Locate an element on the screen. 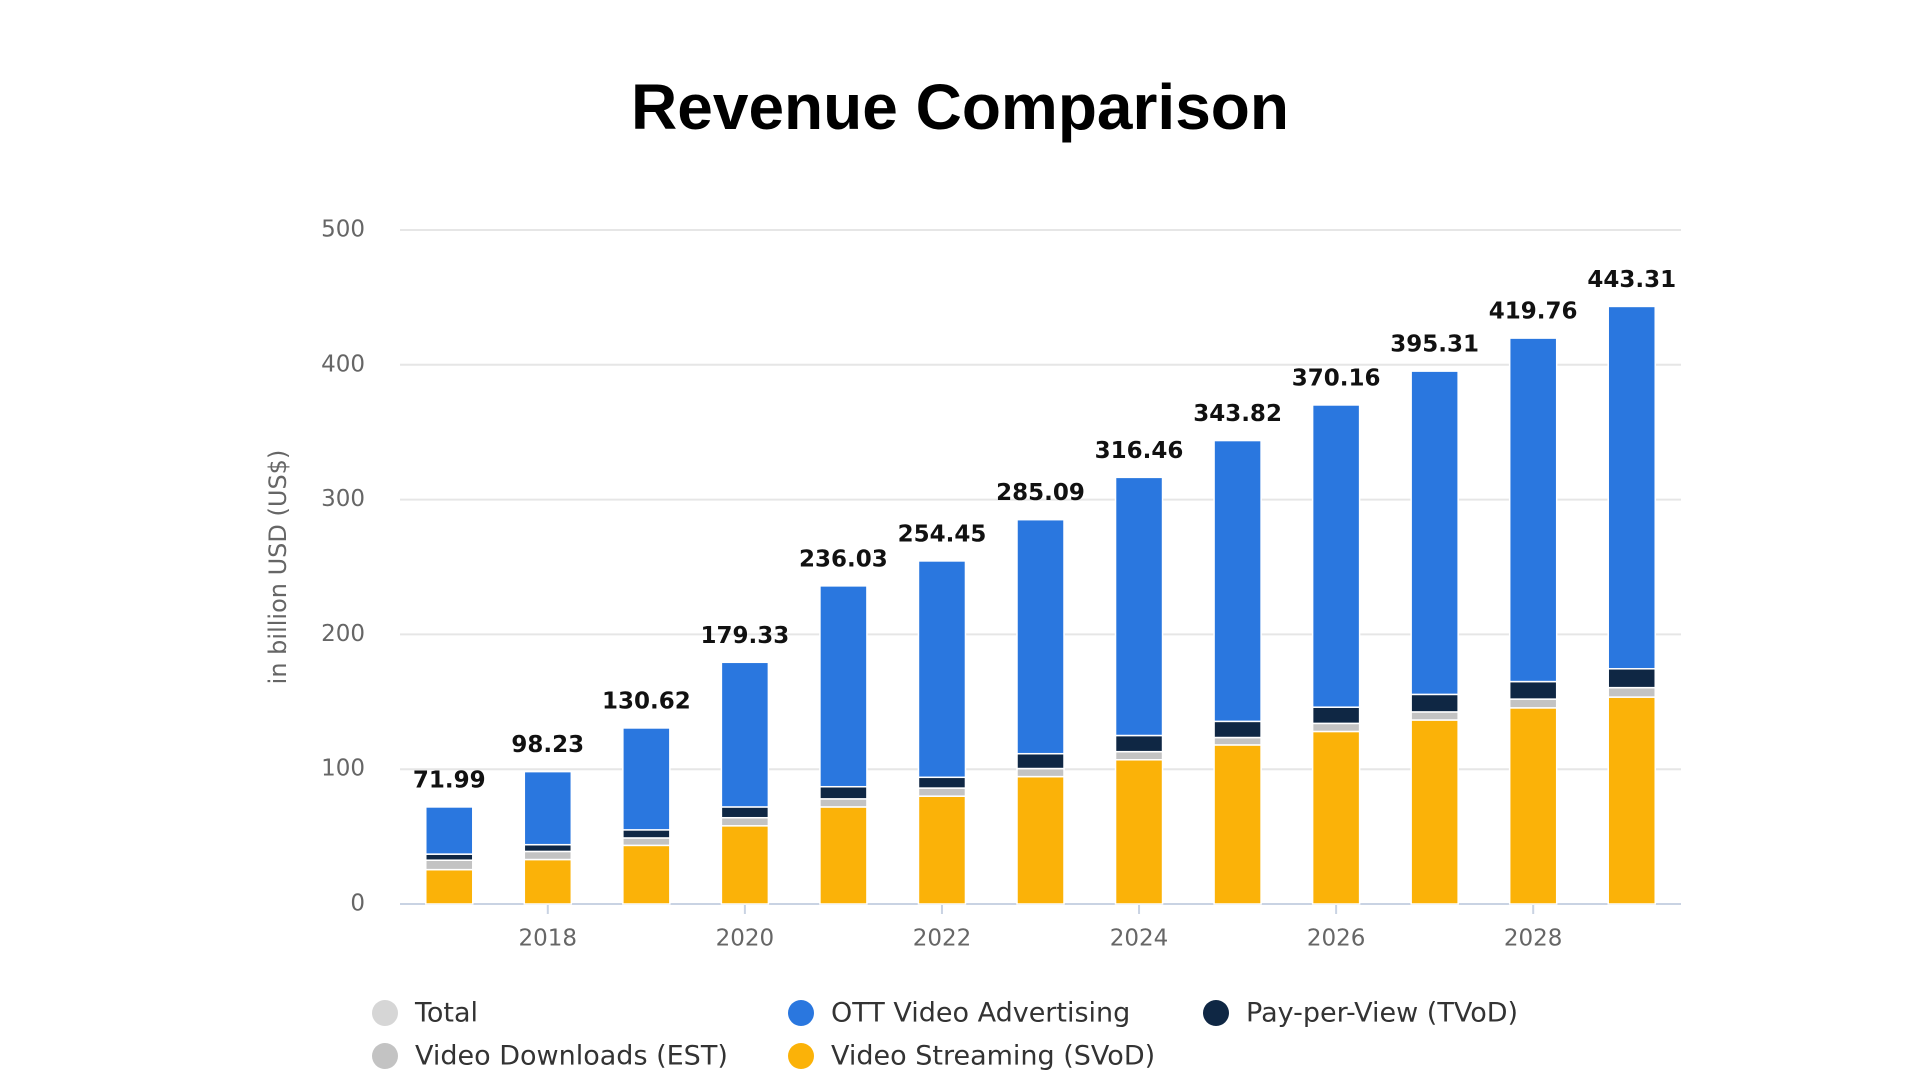 Image resolution: width=1920 pixels, height=1080 pixels. total-label: 395.31 is located at coordinates (1434, 345).